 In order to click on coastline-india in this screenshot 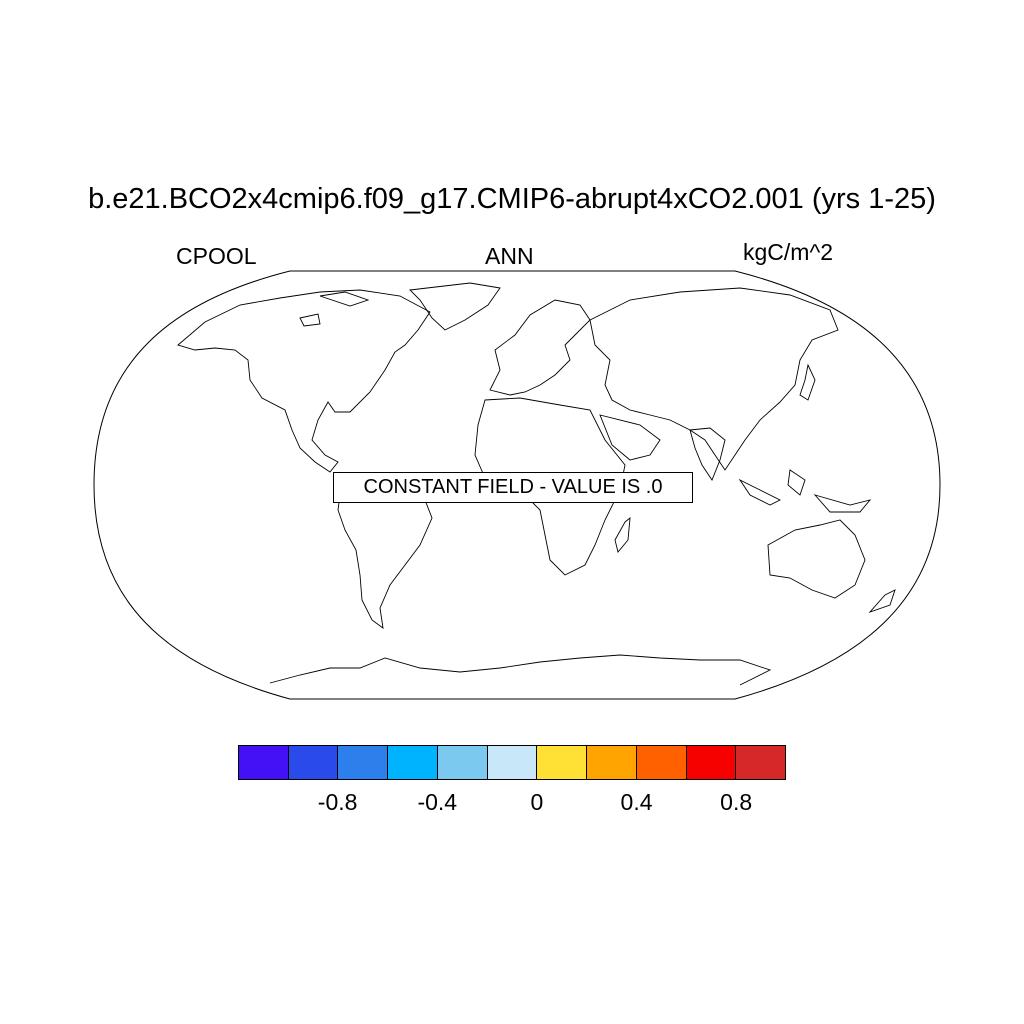, I will do `click(707, 454)`.